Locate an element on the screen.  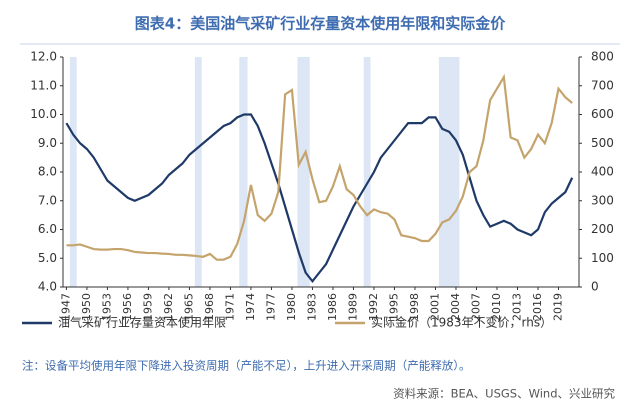
x-tick-label: 2013 is located at coordinates (516, 307).